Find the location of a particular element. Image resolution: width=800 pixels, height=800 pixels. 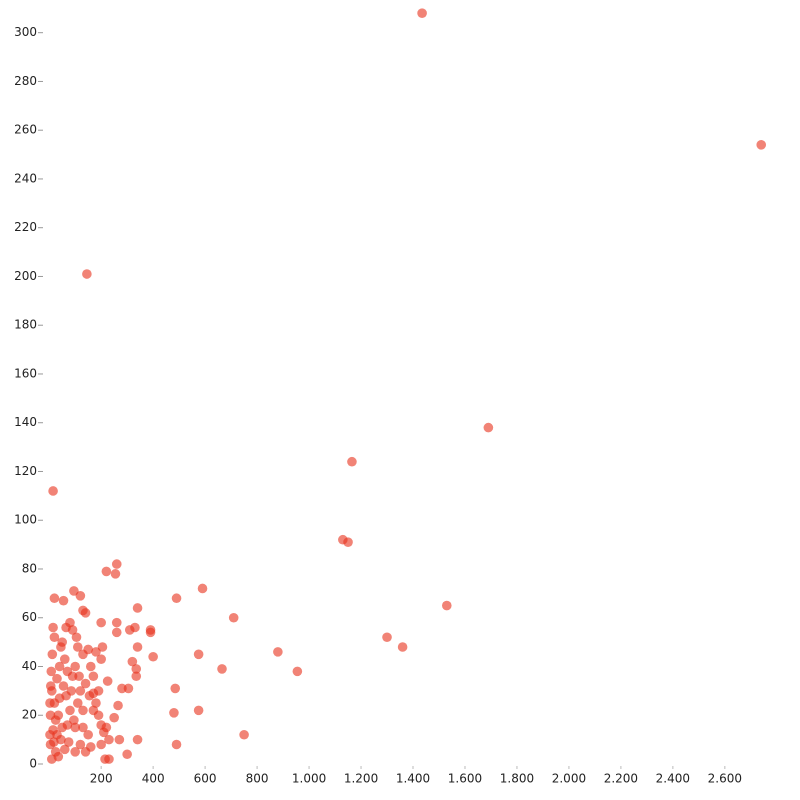

y-tick-label: 100 is located at coordinates (25, 520).